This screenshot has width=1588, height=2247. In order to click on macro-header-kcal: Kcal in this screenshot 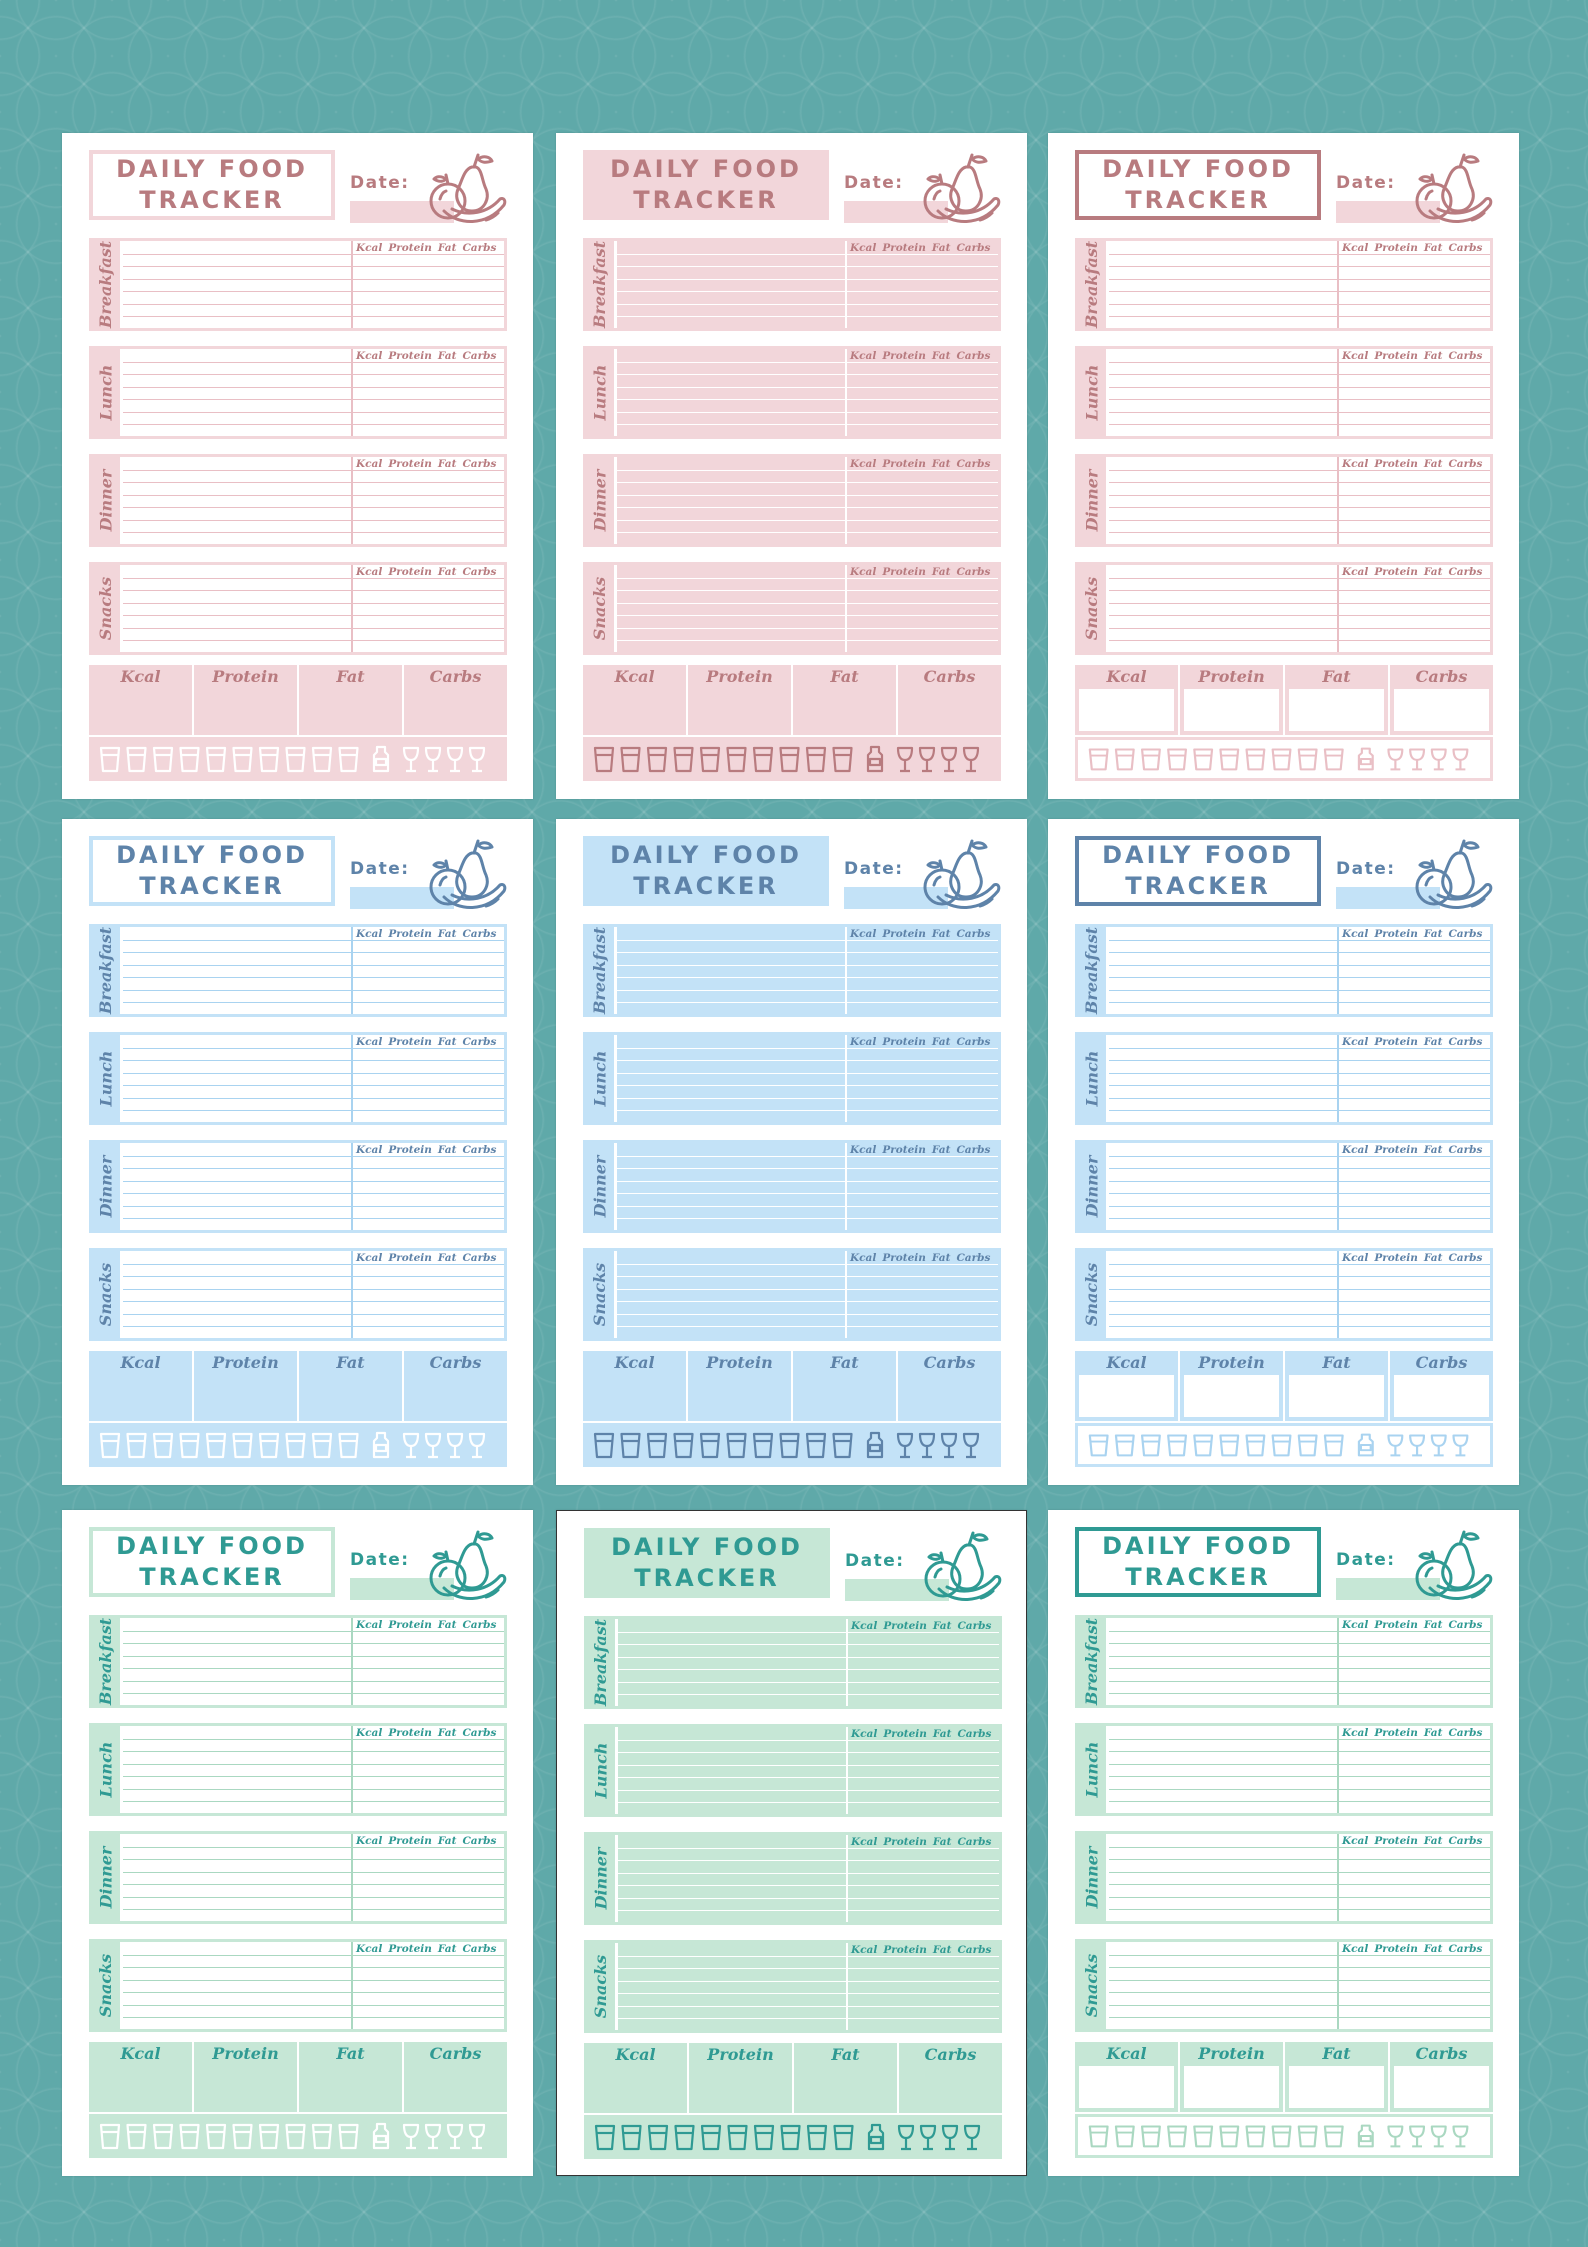, I will do `click(369, 1042)`.